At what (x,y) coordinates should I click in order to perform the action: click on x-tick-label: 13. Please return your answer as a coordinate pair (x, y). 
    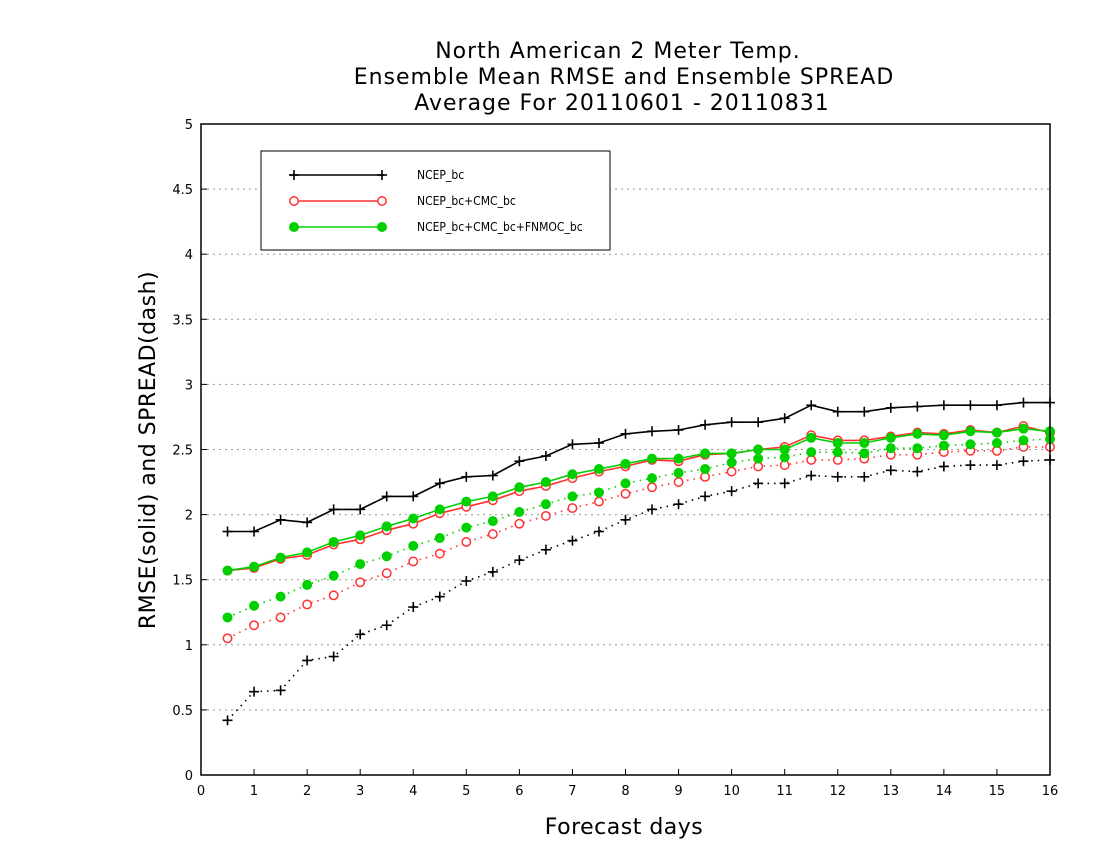
    Looking at the image, I should click on (891, 791).